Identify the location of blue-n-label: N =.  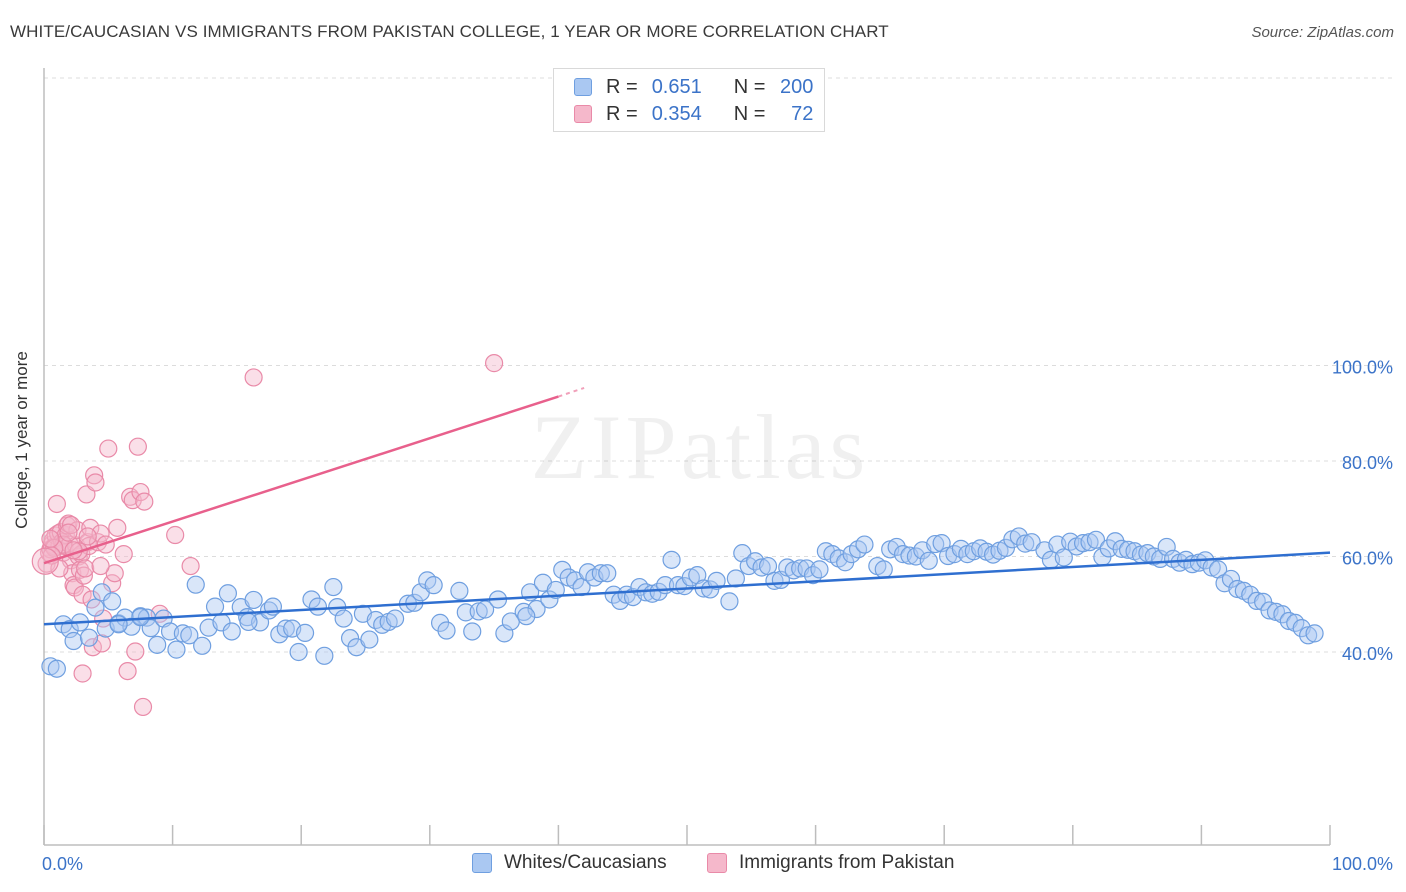
(749, 86).